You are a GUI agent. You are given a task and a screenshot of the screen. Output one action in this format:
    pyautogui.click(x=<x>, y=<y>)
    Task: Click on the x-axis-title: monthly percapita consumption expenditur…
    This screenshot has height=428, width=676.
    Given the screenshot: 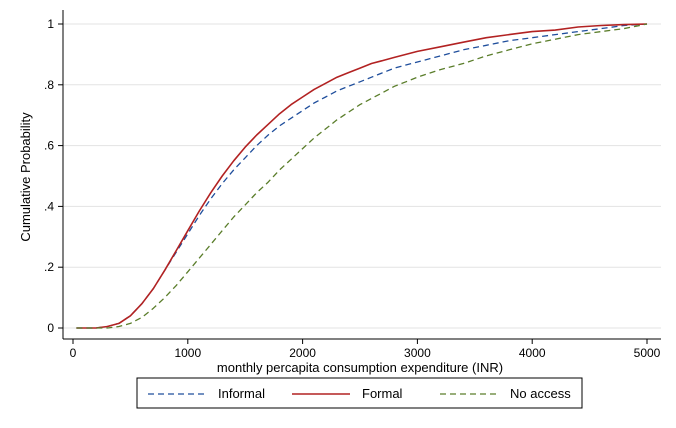 What is the action you would take?
    pyautogui.click(x=360, y=367)
    